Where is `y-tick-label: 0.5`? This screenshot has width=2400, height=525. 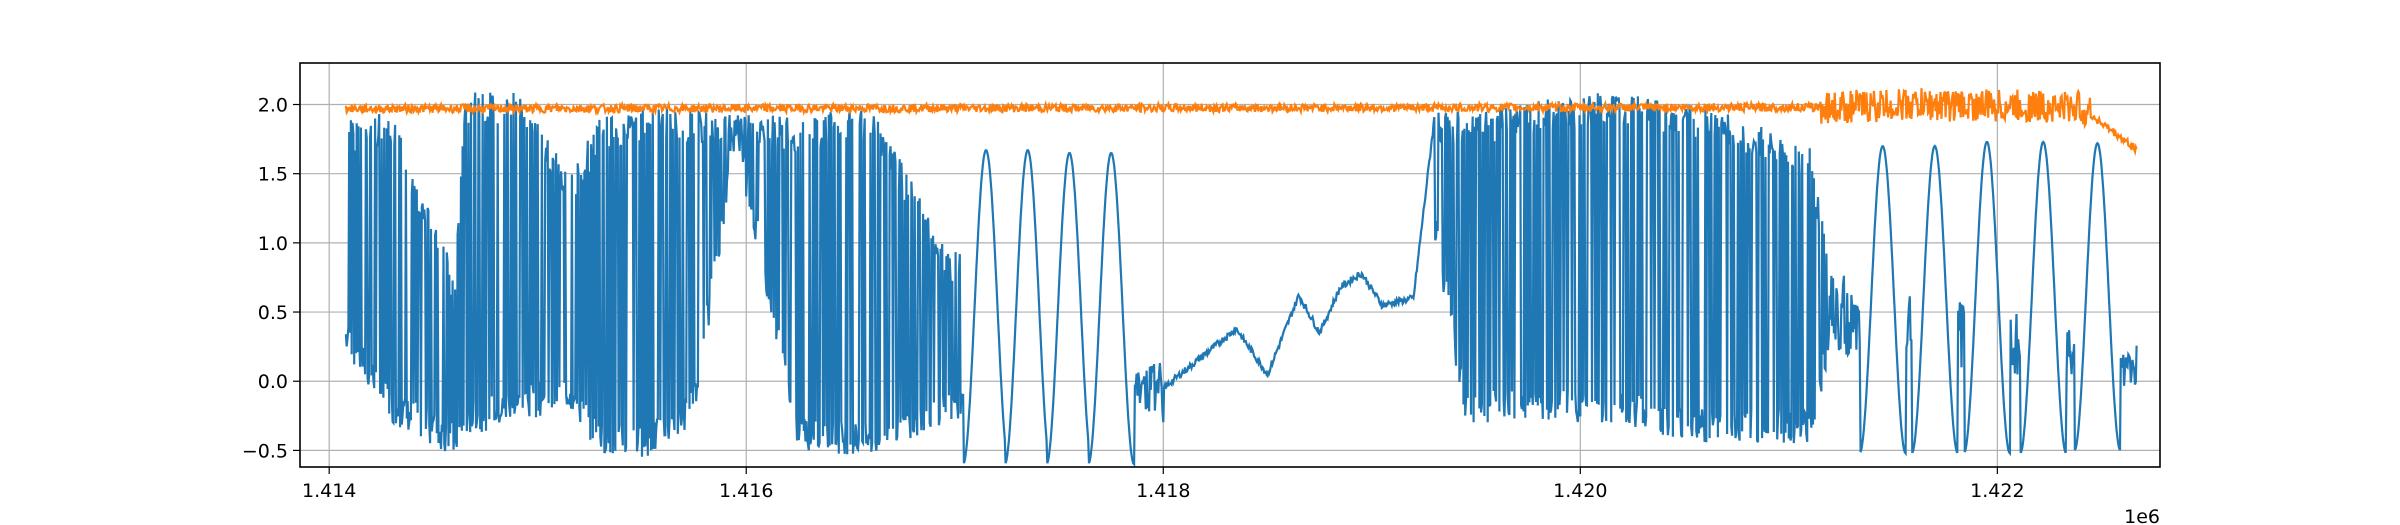
y-tick-label: 0.5 is located at coordinates (273, 313).